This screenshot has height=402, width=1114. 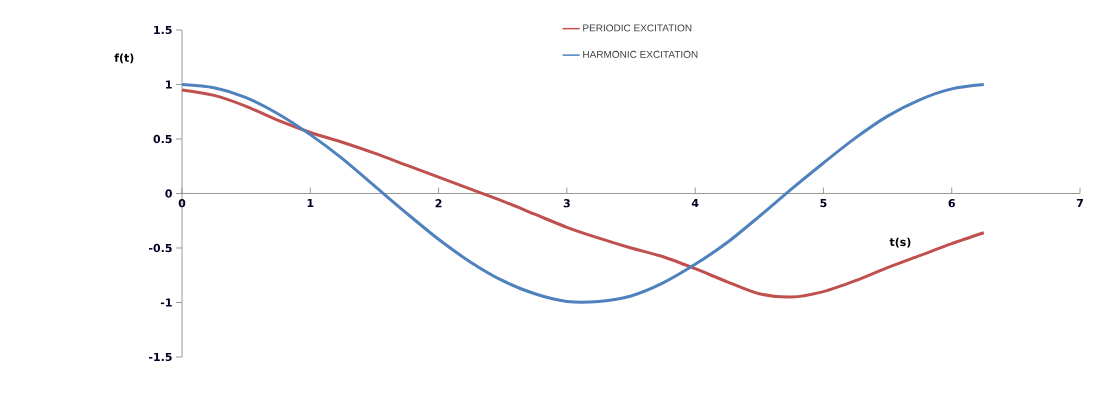 I want to click on y-tick-label: -1, so click(x=166, y=302).